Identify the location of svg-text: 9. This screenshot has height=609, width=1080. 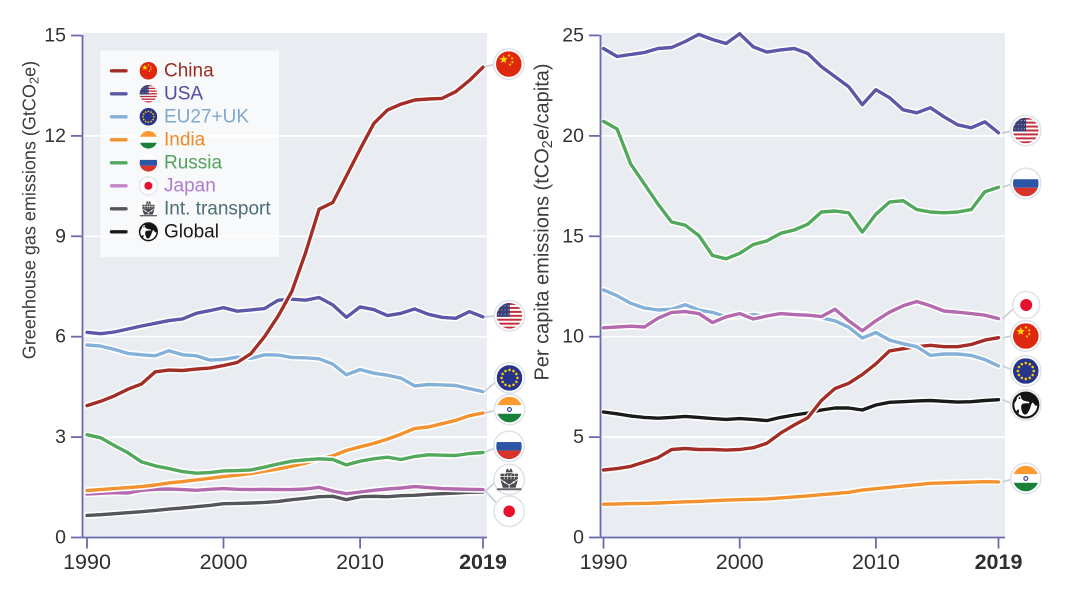
(60, 236).